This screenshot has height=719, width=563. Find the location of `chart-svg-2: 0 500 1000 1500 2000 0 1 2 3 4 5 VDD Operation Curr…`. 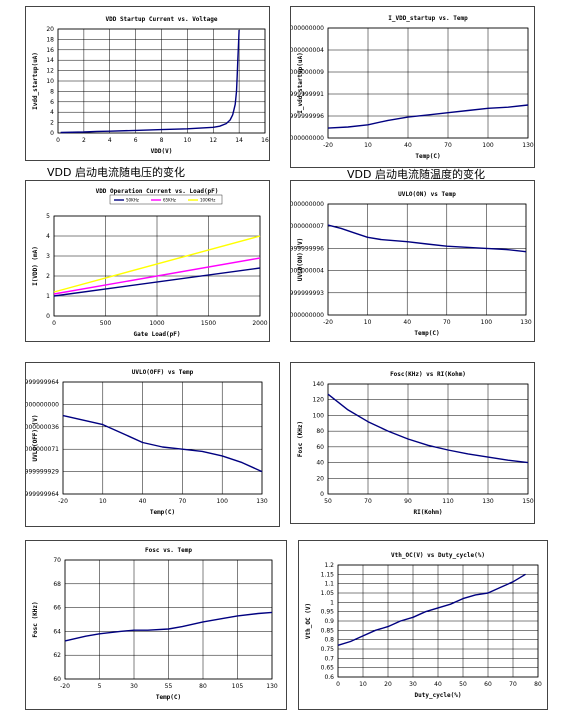

chart-svg-2: 0 500 1000 1500 2000 0 1 2 3 4 5 VDD Operation Curr… is located at coordinates (150, 263).